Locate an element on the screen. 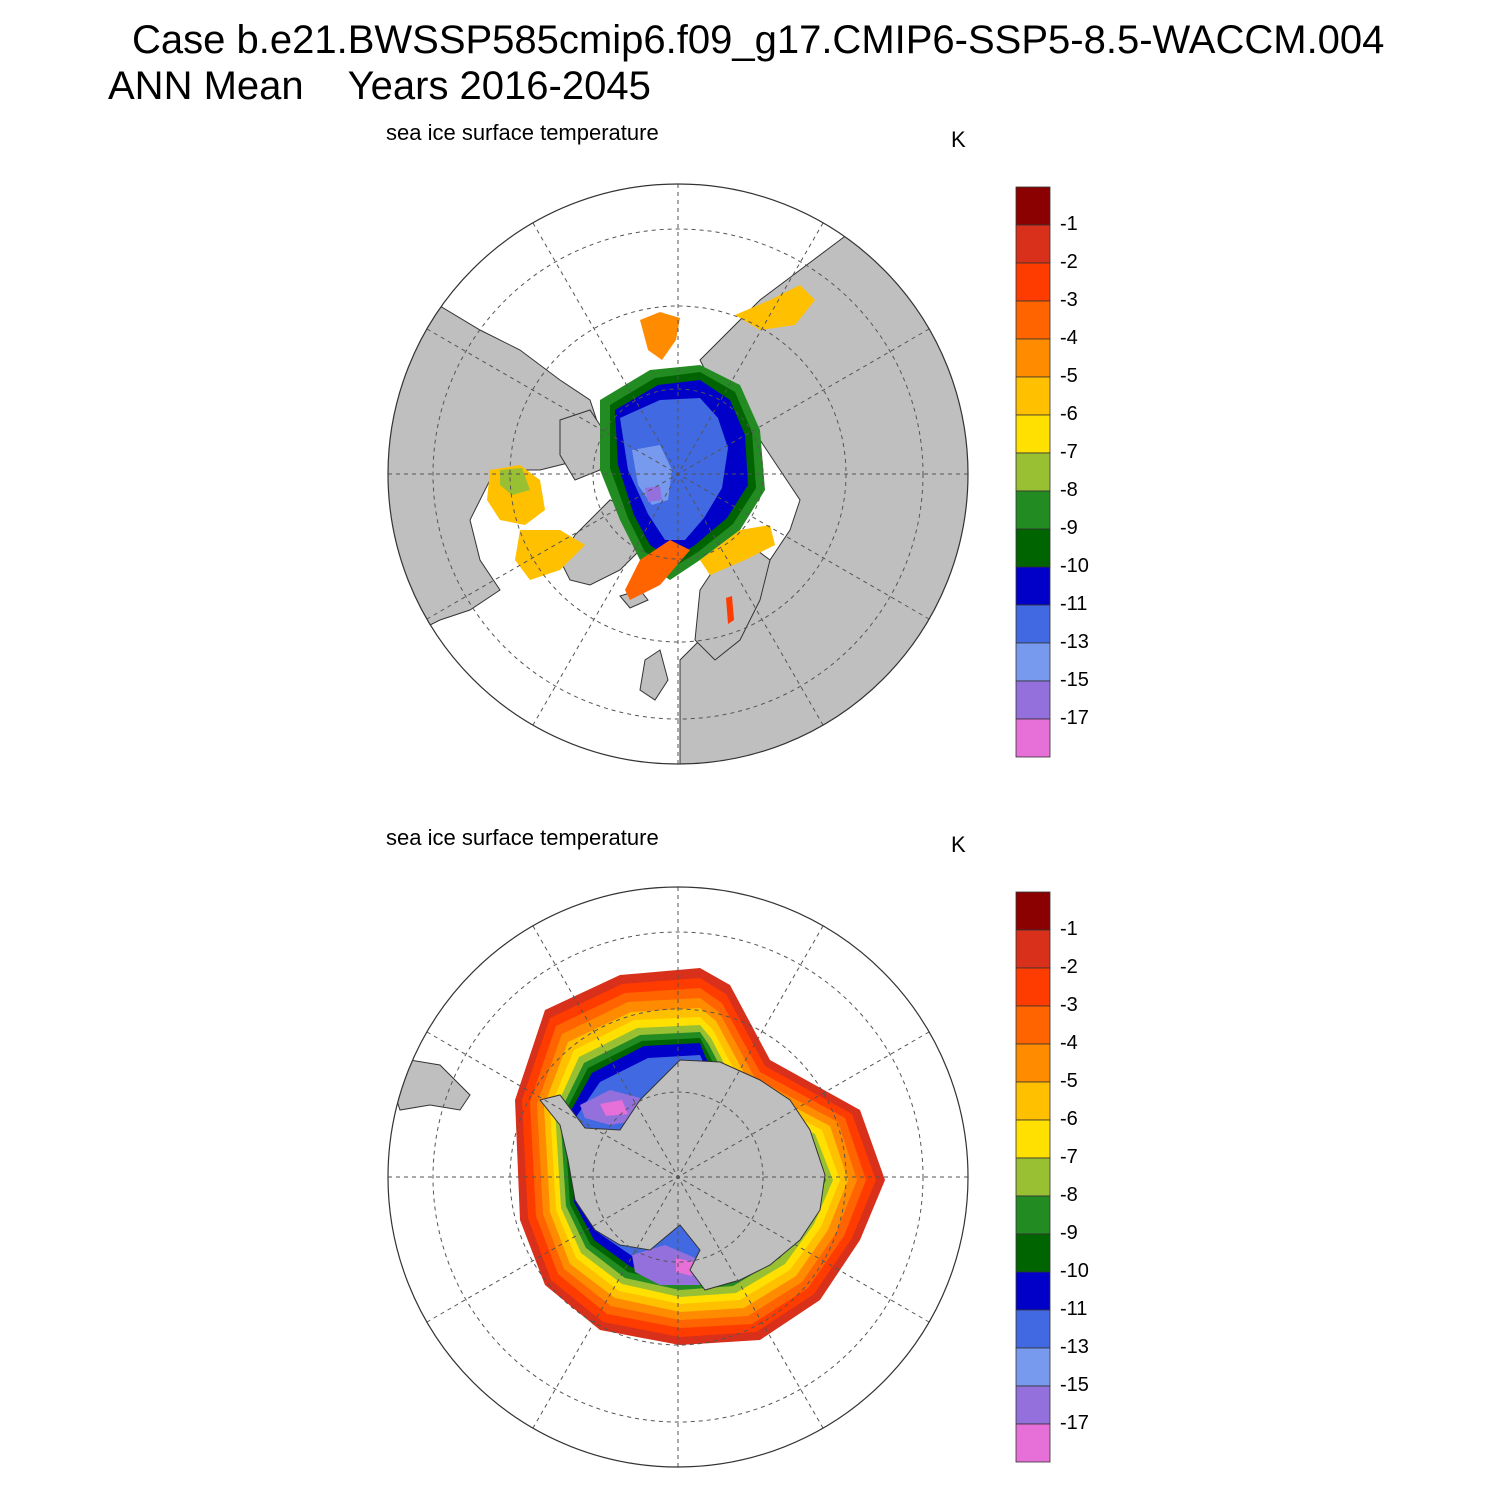  north-ice-core-light is located at coordinates (652, 475).